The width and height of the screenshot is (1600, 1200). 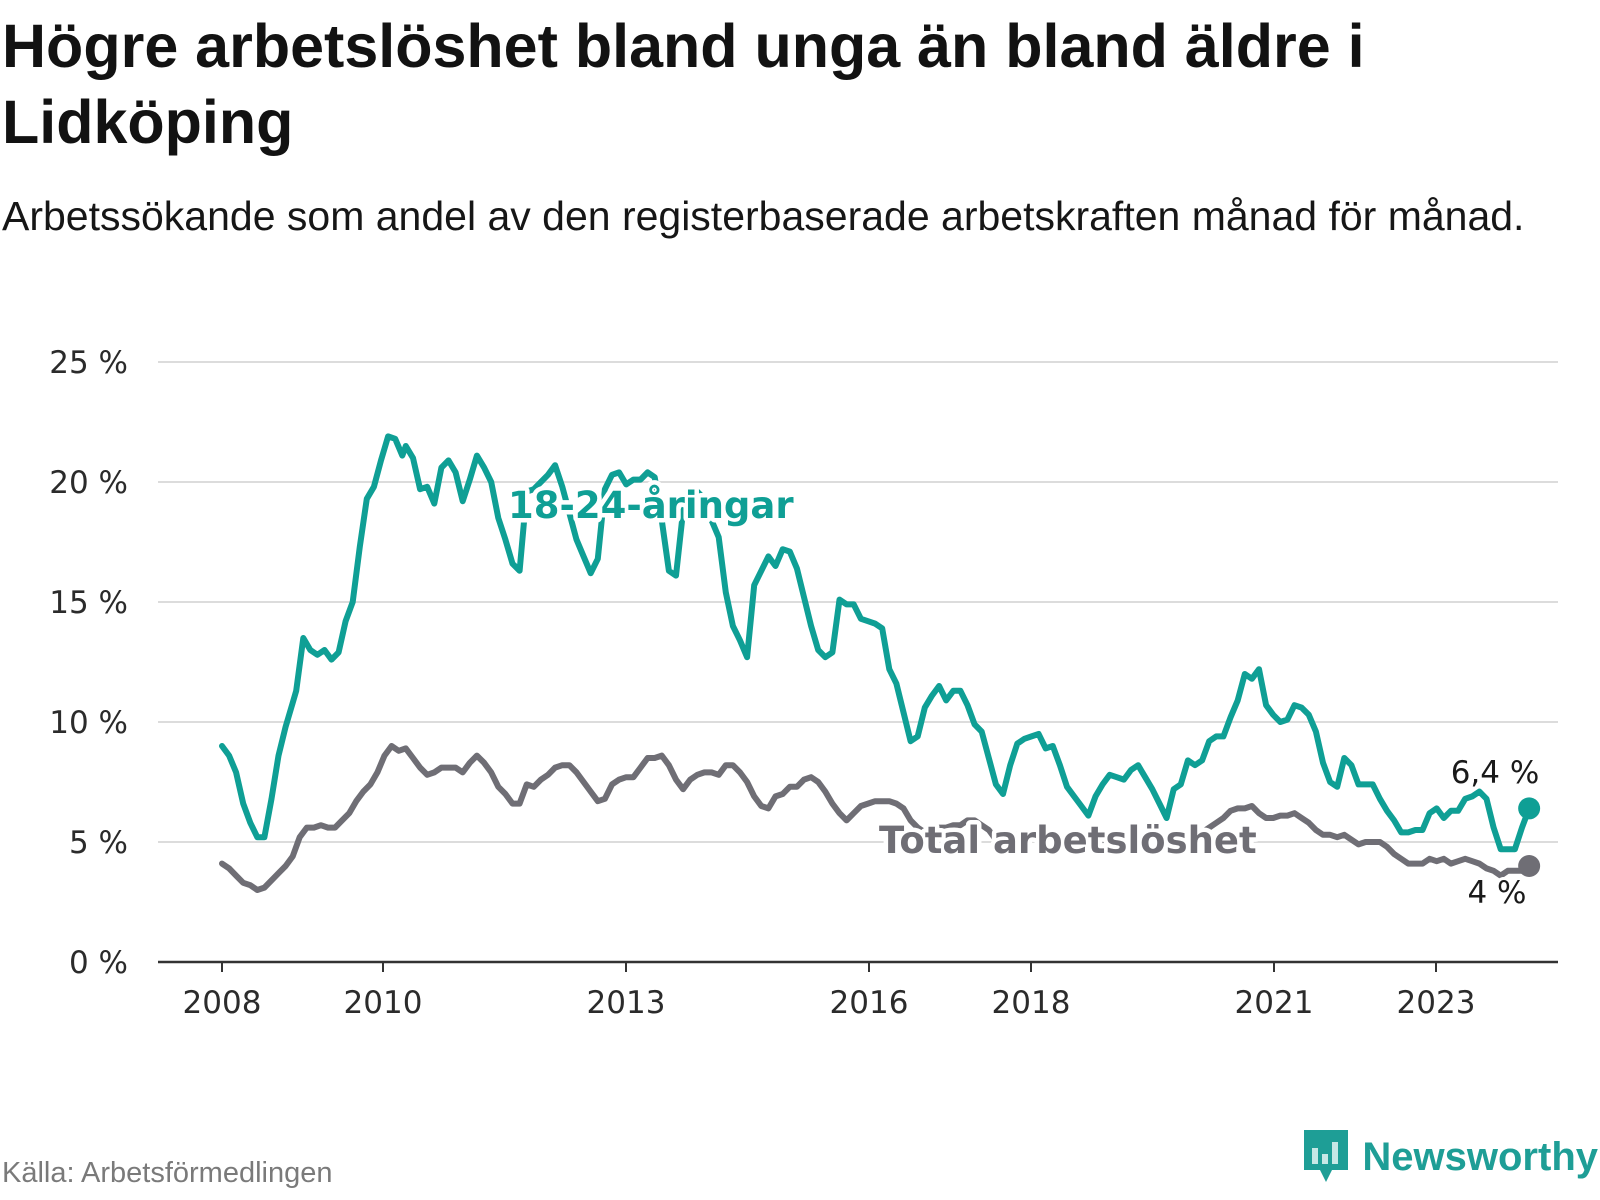 What do you see at coordinates (98, 843) in the screenshot?
I see `y-tick-label: 5 %` at bounding box center [98, 843].